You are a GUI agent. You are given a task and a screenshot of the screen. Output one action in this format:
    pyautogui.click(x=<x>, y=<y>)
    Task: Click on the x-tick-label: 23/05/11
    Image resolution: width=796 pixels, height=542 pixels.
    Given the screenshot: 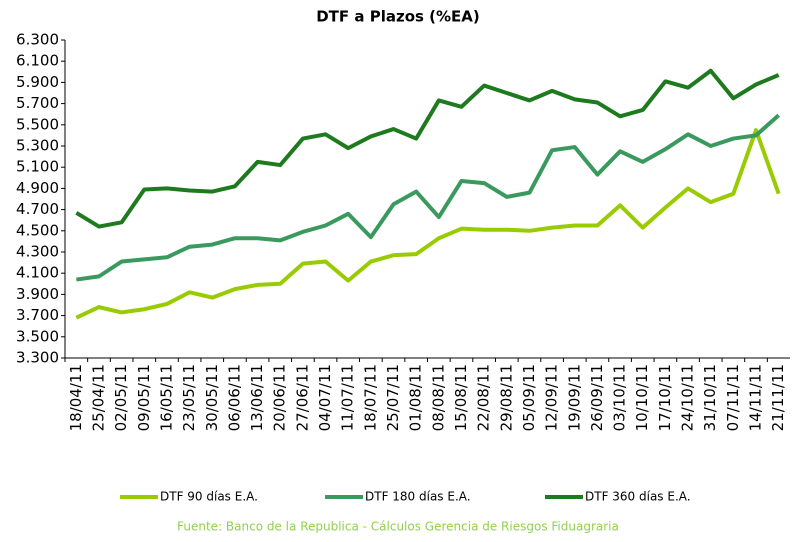 What is the action you would take?
    pyautogui.click(x=189, y=397)
    